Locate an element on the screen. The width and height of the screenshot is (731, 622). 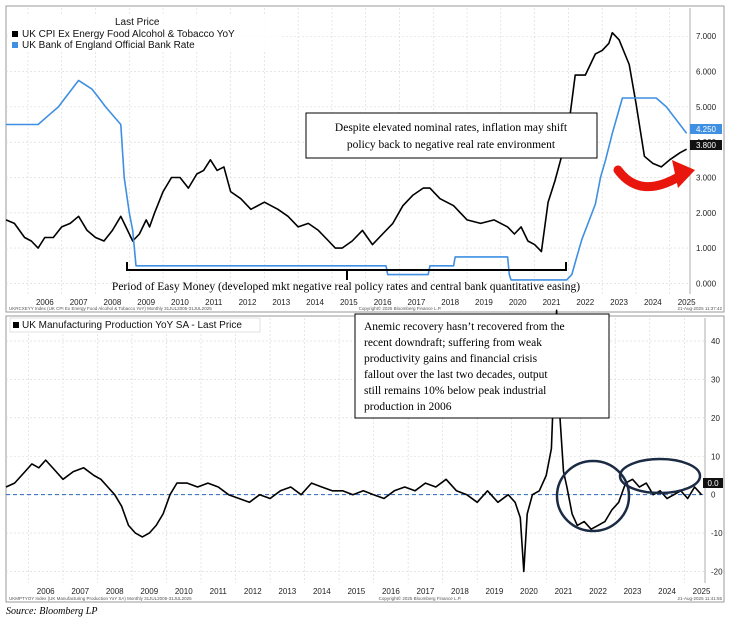
y-tick-label: 2.000 is located at coordinates (706, 213).